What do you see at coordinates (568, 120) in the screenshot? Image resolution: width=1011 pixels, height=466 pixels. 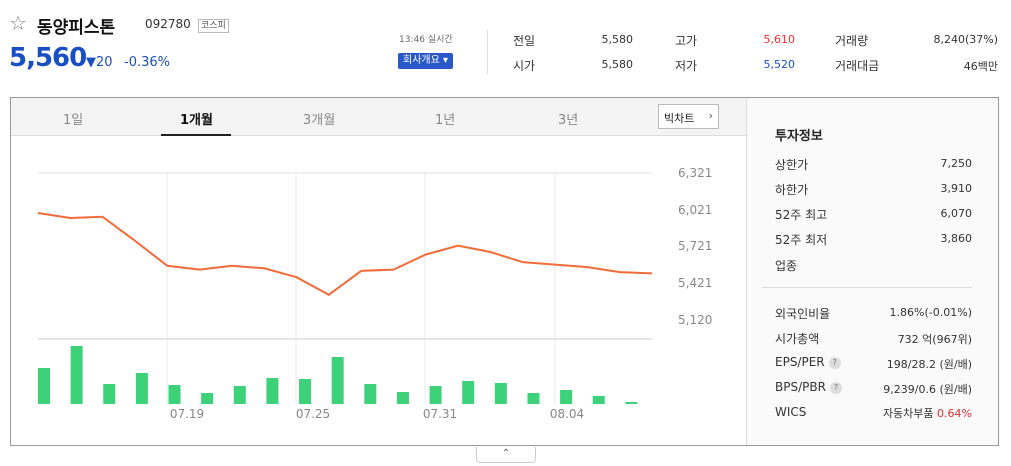 I see `tab-3year: 3년` at bounding box center [568, 120].